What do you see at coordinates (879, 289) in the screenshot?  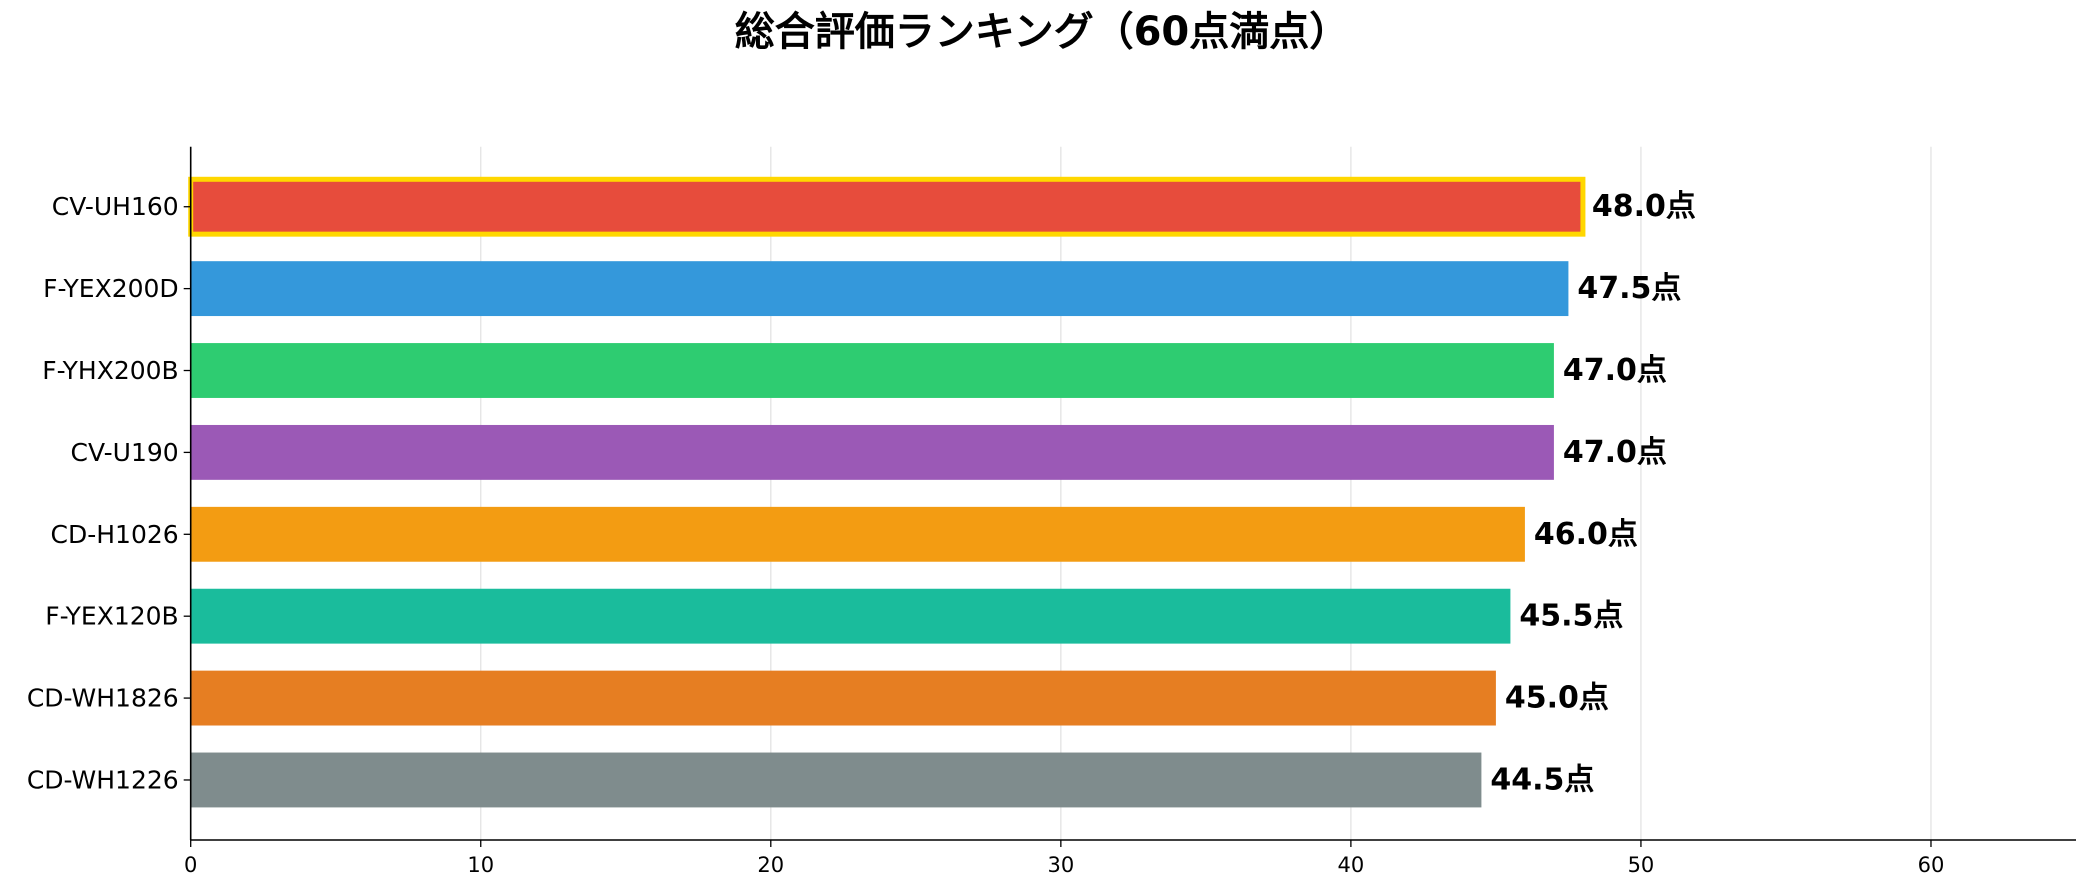 I see `bar-f-yex200d` at bounding box center [879, 289].